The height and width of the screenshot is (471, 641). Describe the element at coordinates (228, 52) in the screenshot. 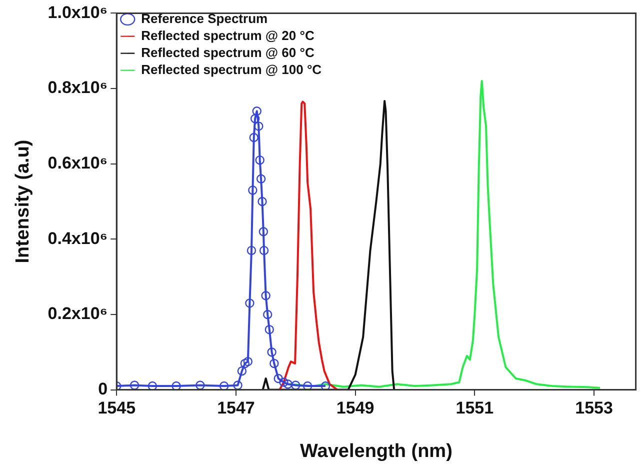

I see `legend-label: Reflected spectrum @ 60 °C` at that location.